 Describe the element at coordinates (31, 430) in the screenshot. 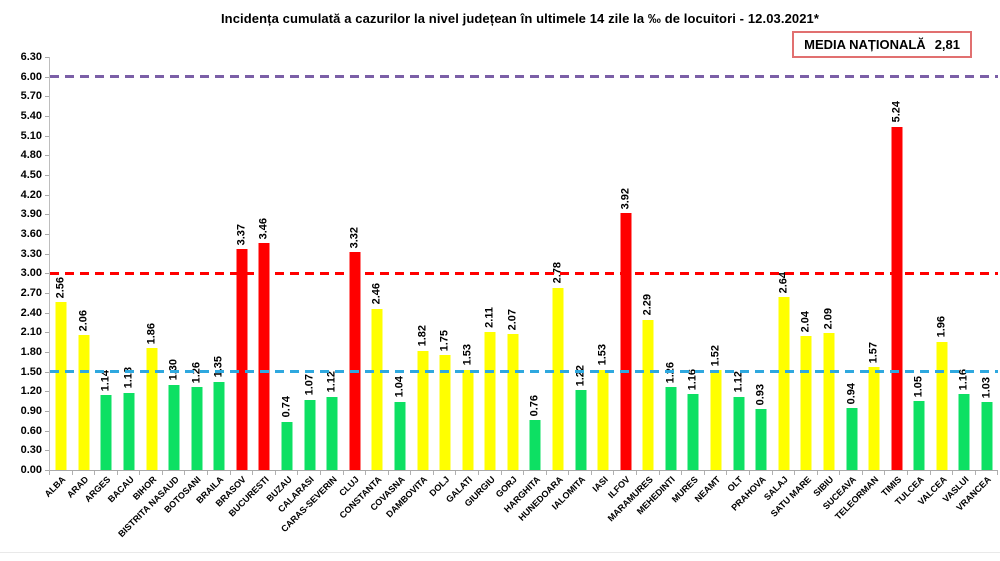

I see `y-tick-label: 0.60` at that location.